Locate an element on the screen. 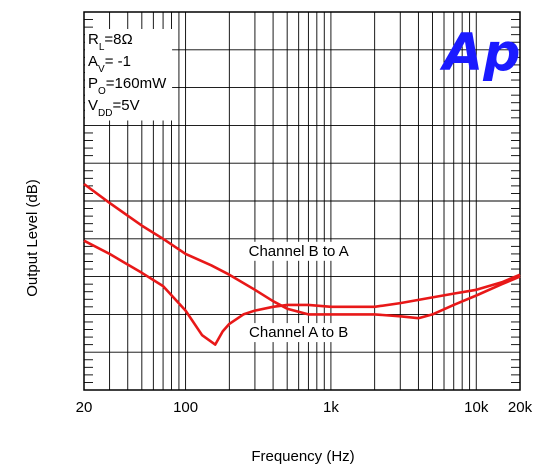  x-tick-label: 20k is located at coordinates (520, 407).